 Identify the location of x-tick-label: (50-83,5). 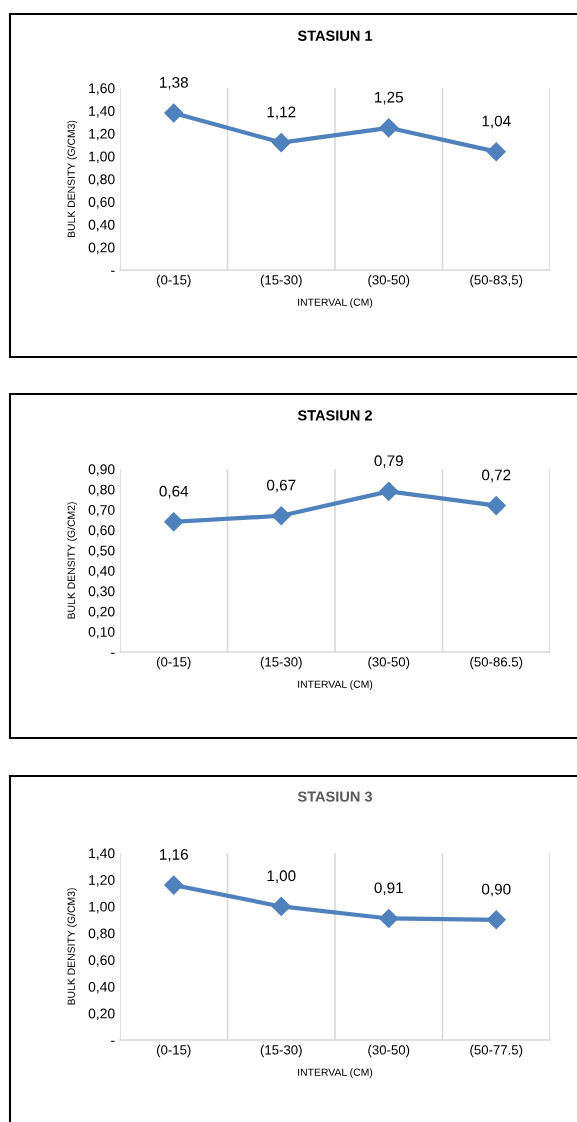
(496, 281).